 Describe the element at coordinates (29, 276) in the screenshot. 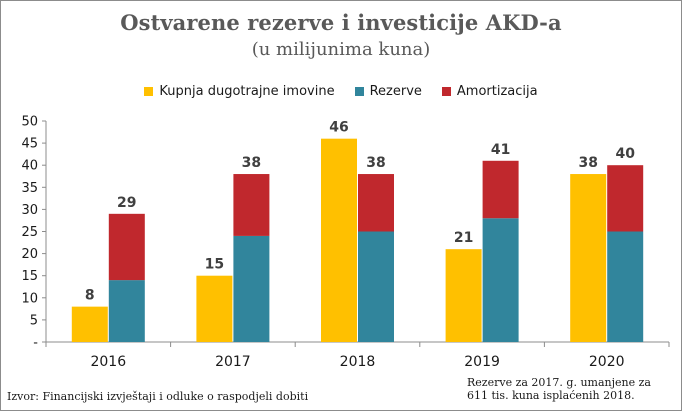

I see `y-tick-label: 15` at that location.